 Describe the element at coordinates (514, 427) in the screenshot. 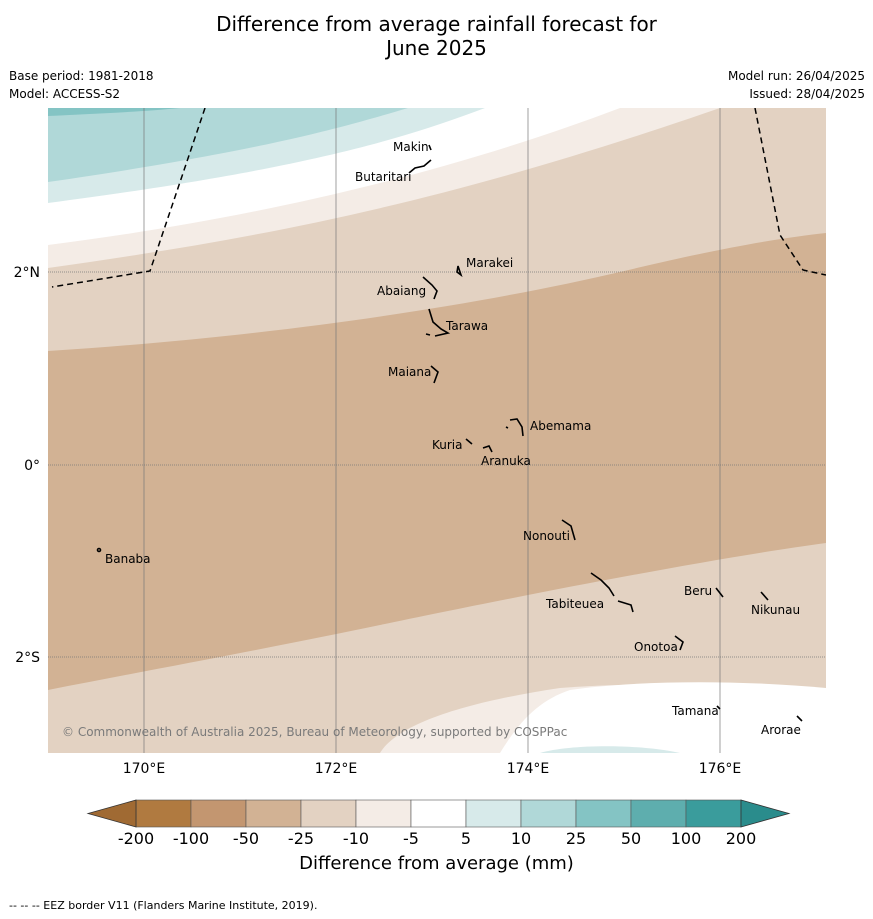

I see `island-abemama` at that location.